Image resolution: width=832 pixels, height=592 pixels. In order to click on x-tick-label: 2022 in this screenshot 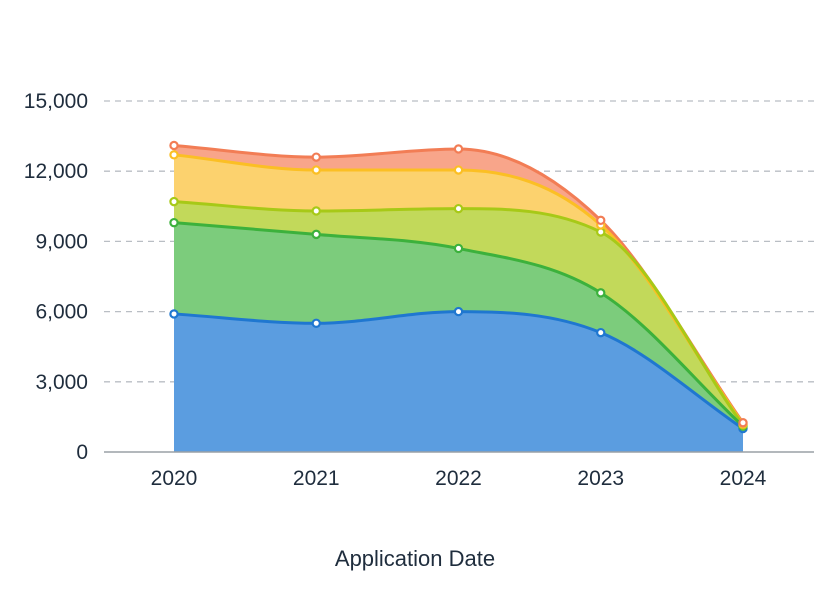, I will do `click(458, 478)`.